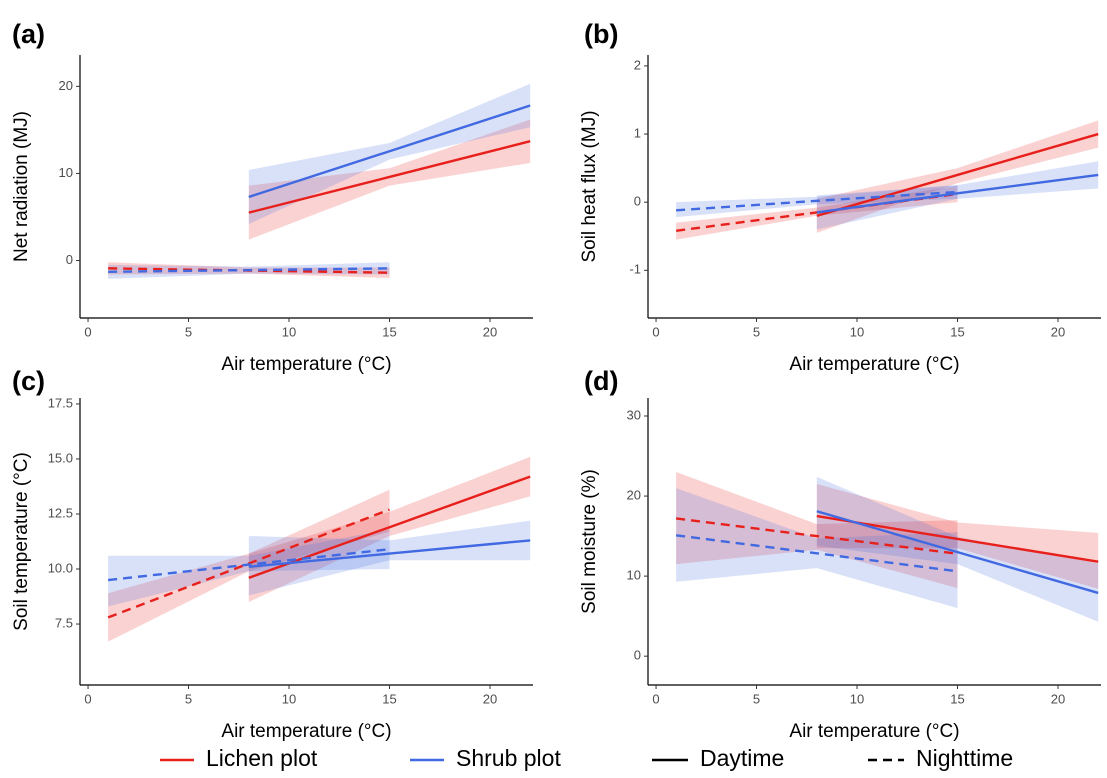  What do you see at coordinates (21, 541) in the screenshot?
I see `y-axis-title: Soil temperature (°C)` at bounding box center [21, 541].